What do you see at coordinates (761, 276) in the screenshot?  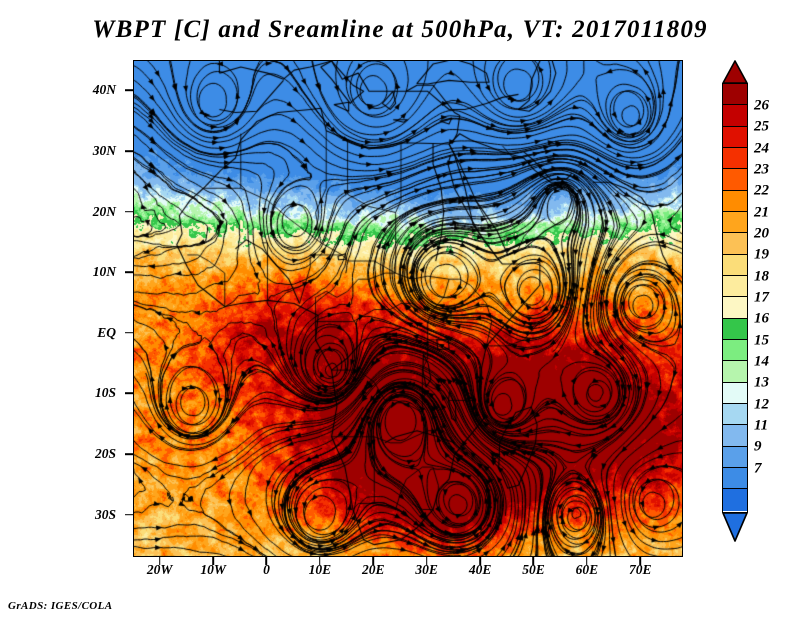 I see `colorbar-tick-label: 18` at bounding box center [761, 276].